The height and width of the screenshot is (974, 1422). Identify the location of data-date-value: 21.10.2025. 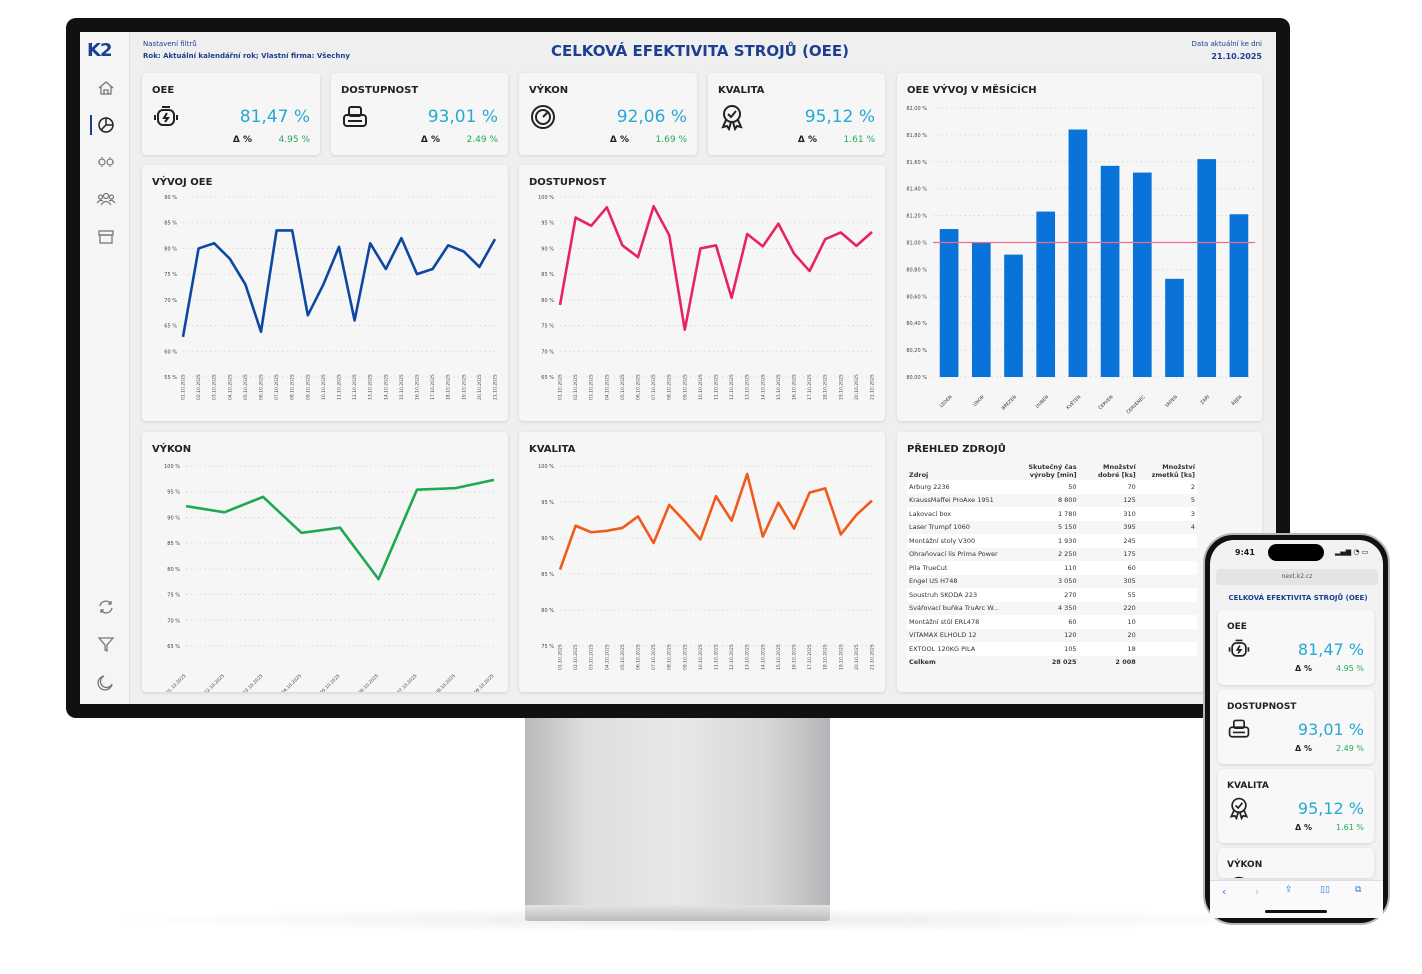
(1236, 56).